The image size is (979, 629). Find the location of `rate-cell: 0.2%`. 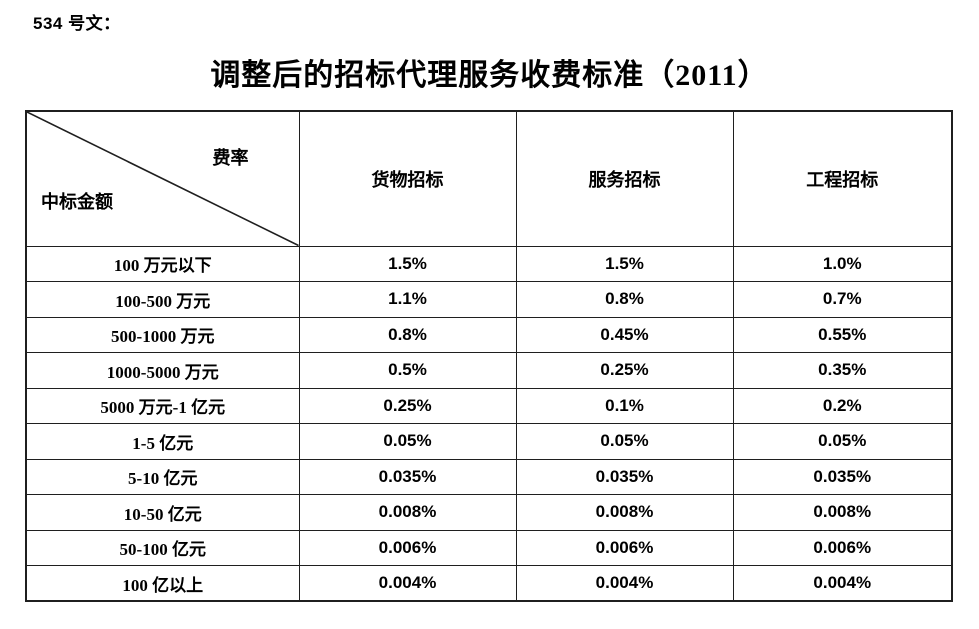

rate-cell: 0.2% is located at coordinates (842, 405).